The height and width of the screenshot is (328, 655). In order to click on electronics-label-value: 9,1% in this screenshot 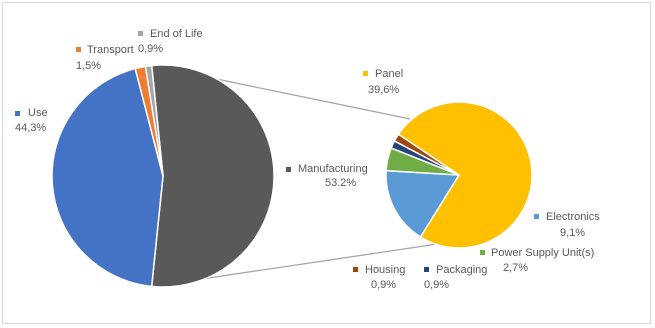, I will do `click(572, 233)`.